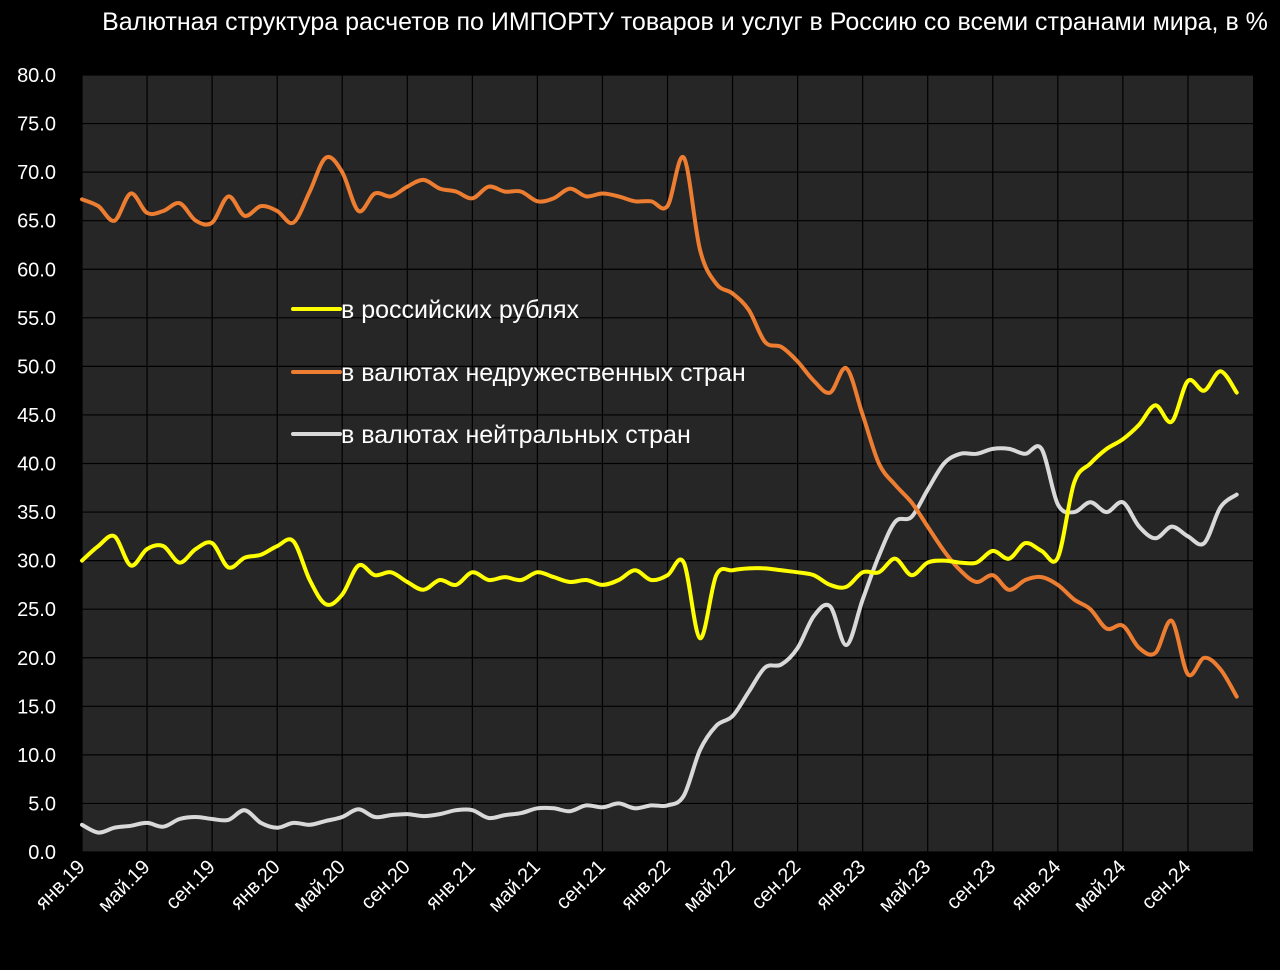 This screenshot has width=1280, height=970. What do you see at coordinates (319, 886) in the screenshot?
I see `x-tick-label: май.20` at bounding box center [319, 886].